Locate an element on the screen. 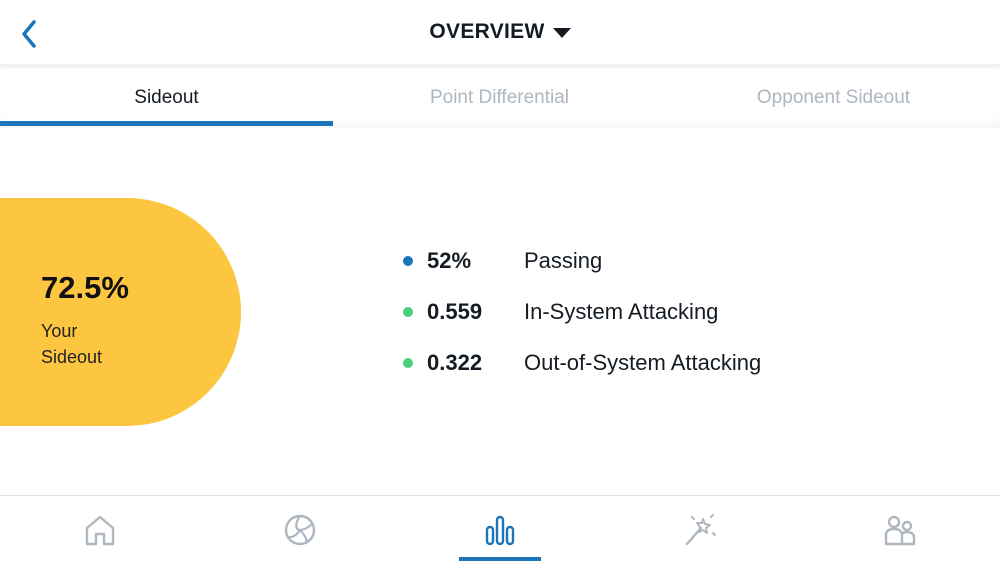 The width and height of the screenshot is (1000, 563). nav-team is located at coordinates (900, 529).